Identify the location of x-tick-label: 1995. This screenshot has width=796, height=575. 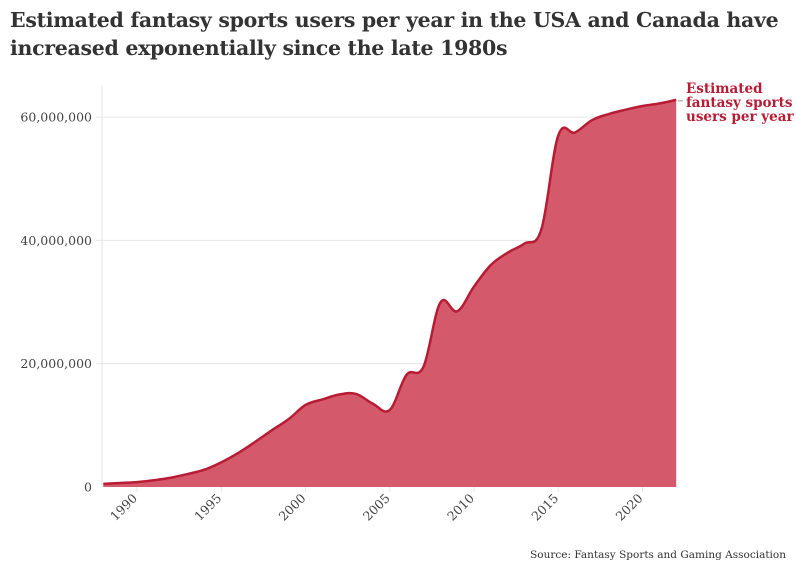
(207, 507).